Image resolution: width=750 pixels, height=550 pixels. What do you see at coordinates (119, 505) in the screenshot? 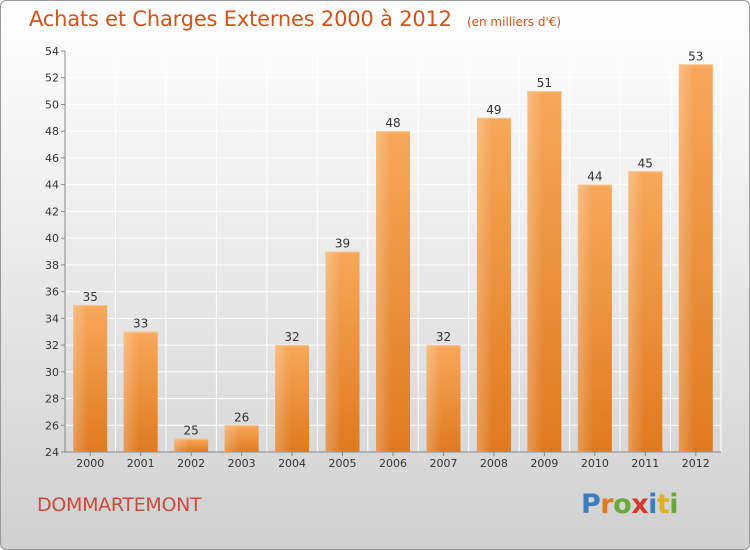
I see `town-name: DOMMARTEMONT` at bounding box center [119, 505].